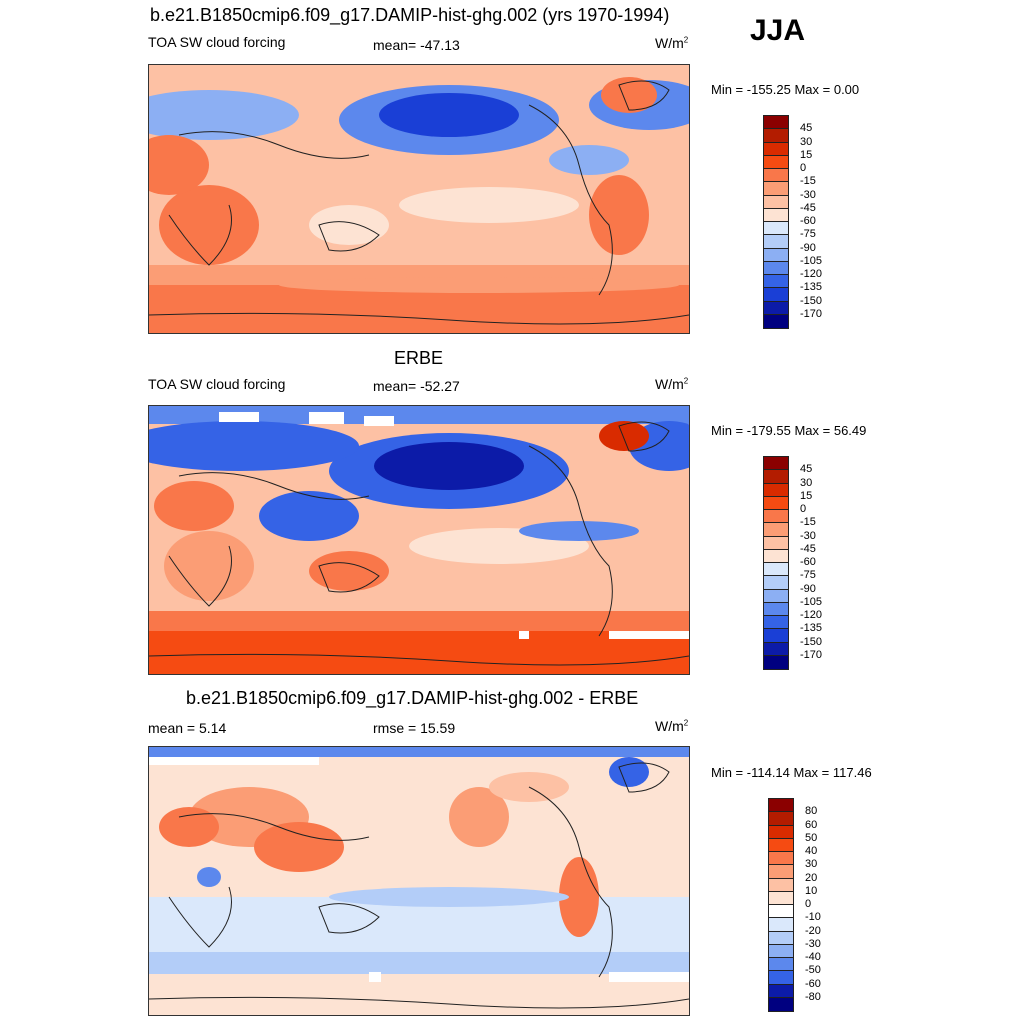 This screenshot has height=1024, width=1024. I want to click on panel-2-minmax: Min = -179.55 Max = 56.49, so click(789, 430).